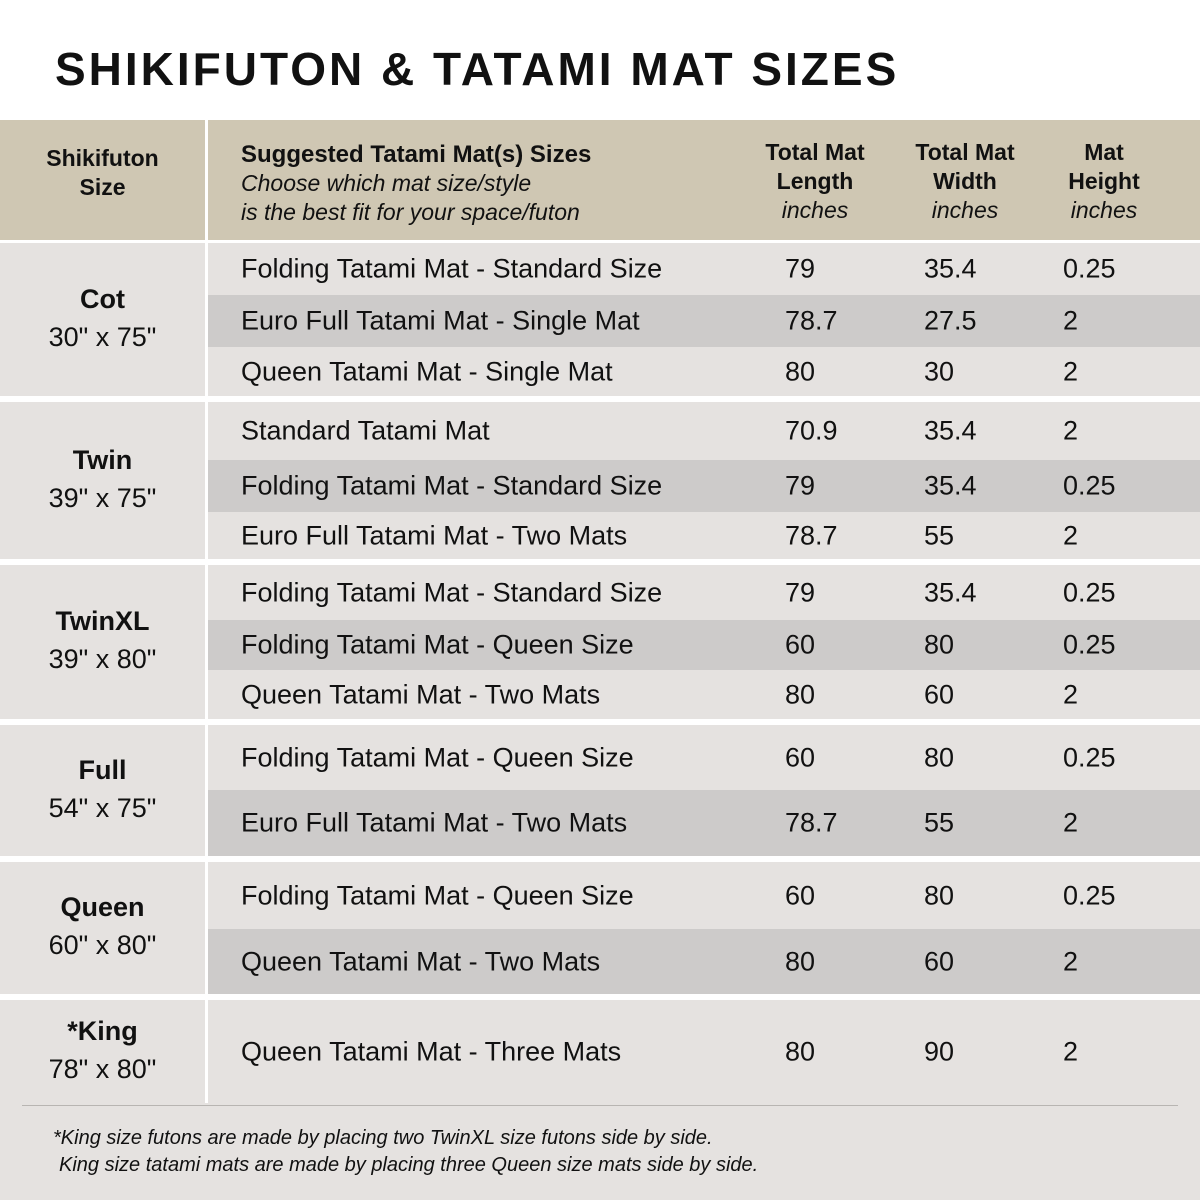 The height and width of the screenshot is (1200, 1200). I want to click on futon-size: *King 78" x 80", so click(102, 1050).